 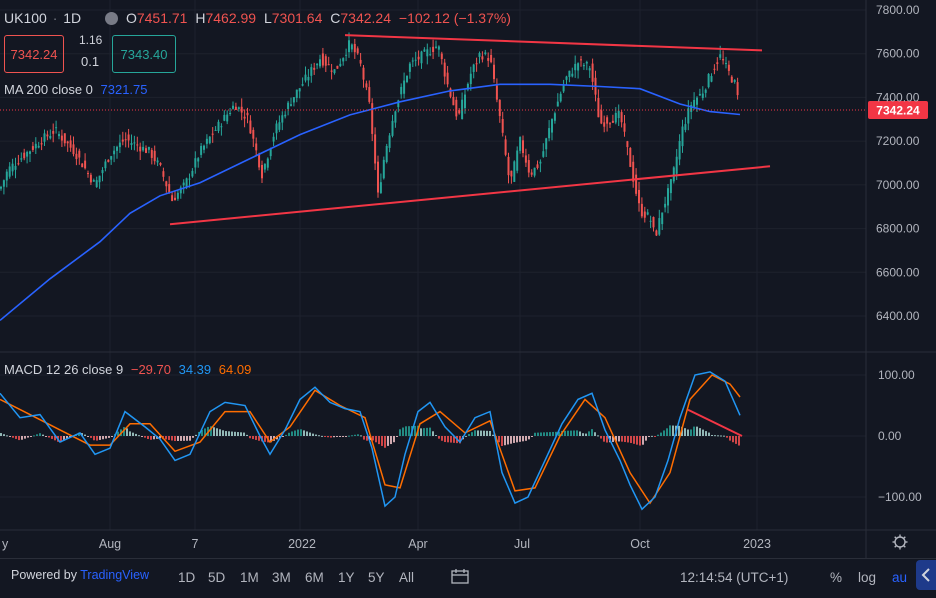 What do you see at coordinates (898, 54) in the screenshot?
I see `price-tick-label: 7600.00` at bounding box center [898, 54].